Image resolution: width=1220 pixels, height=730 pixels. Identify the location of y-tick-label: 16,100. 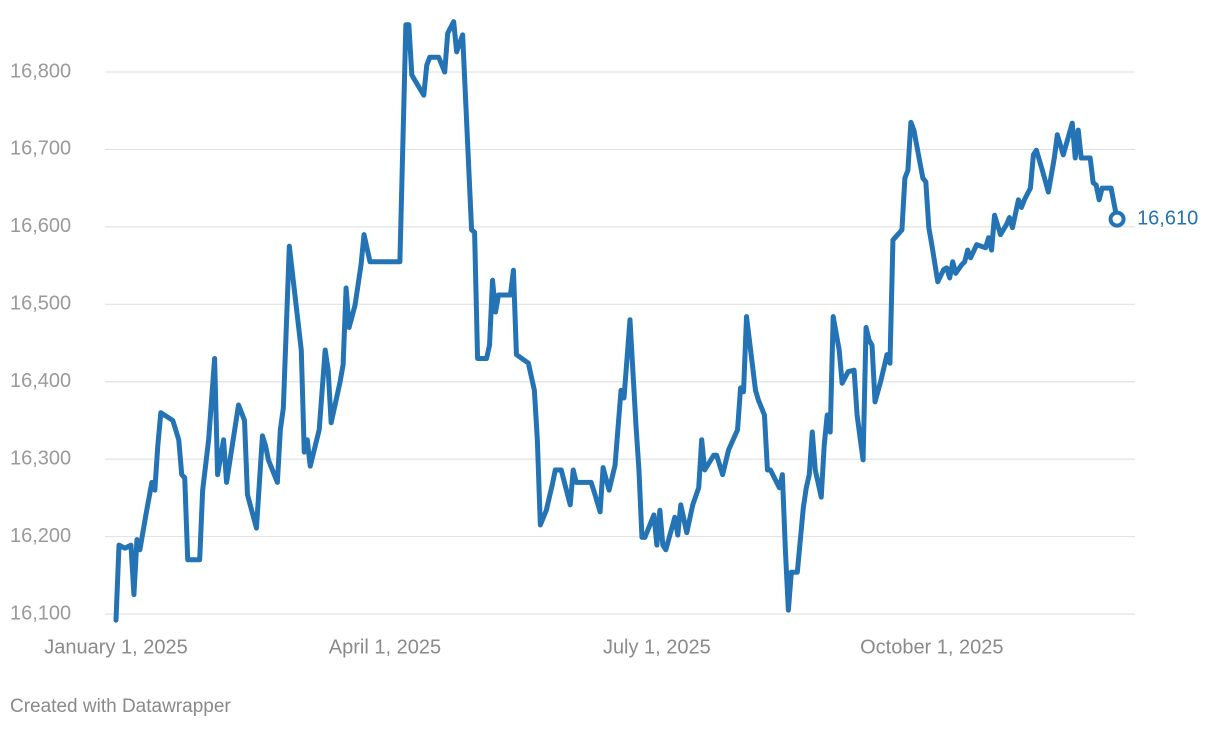
(40, 613).